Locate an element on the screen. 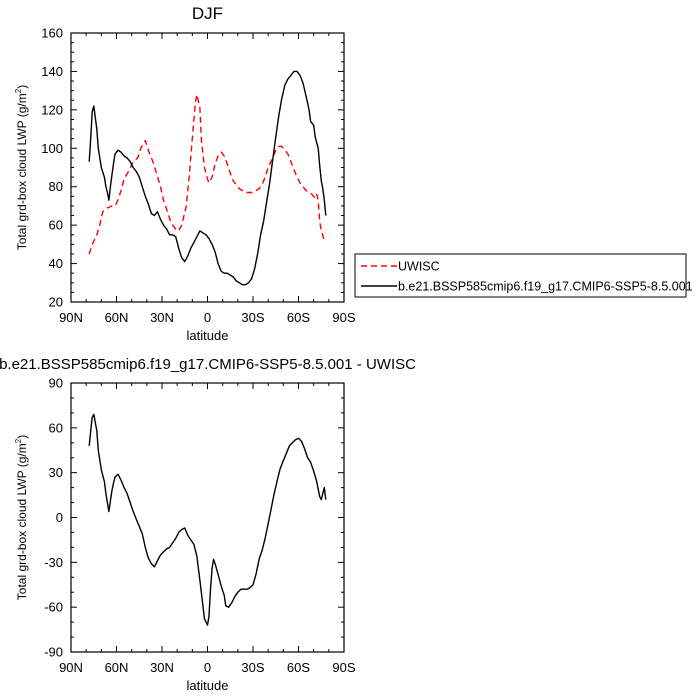 Image resolution: width=700 pixels, height=700 pixels. y-tick-label: 0 is located at coordinates (59, 517).